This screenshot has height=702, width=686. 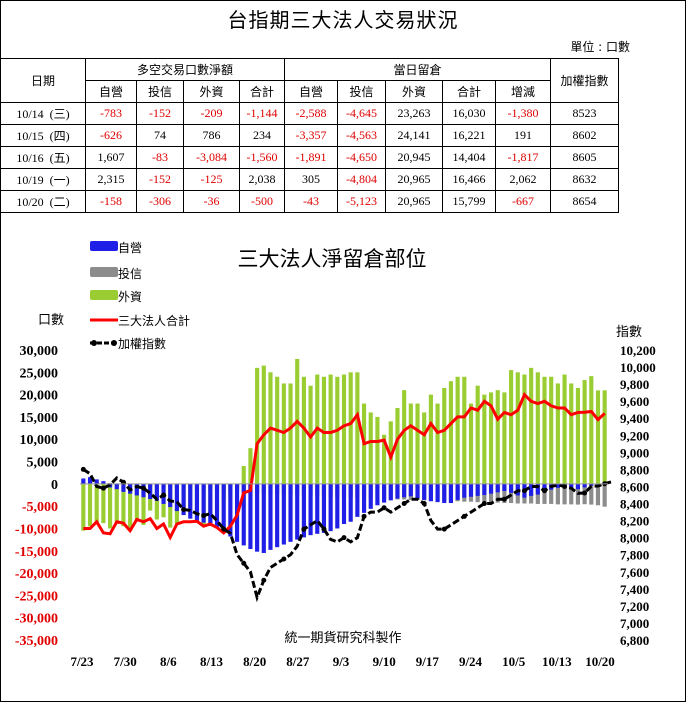 I want to click on index-cell: 8602, so click(x=584, y=135).